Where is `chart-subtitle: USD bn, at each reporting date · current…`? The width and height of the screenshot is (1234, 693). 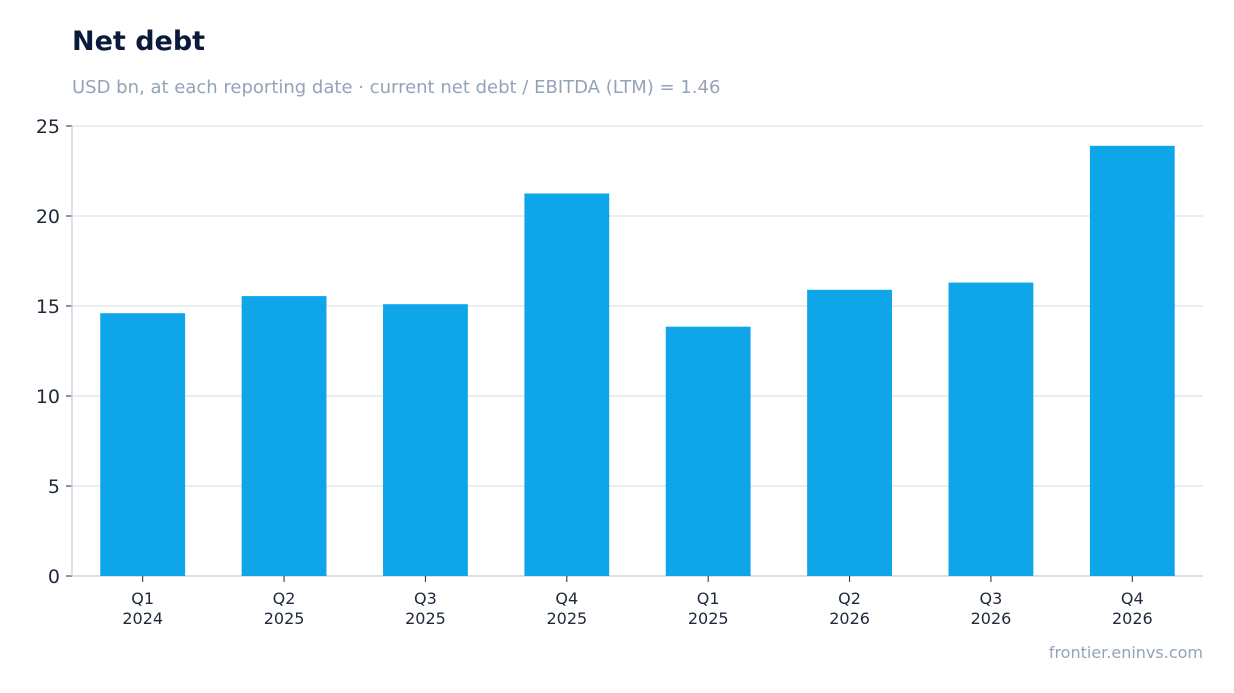
chart-subtitle: USD bn, at each reporting date · current… is located at coordinates (396, 87).